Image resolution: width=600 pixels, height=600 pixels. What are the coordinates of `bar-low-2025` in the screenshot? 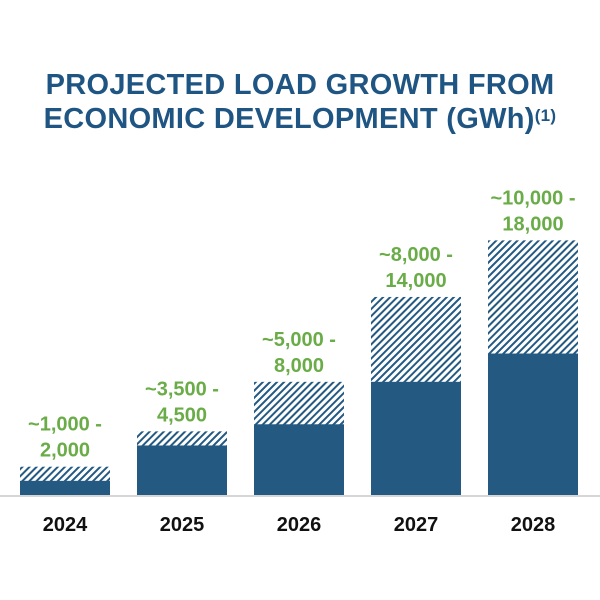 It's located at (182, 470).